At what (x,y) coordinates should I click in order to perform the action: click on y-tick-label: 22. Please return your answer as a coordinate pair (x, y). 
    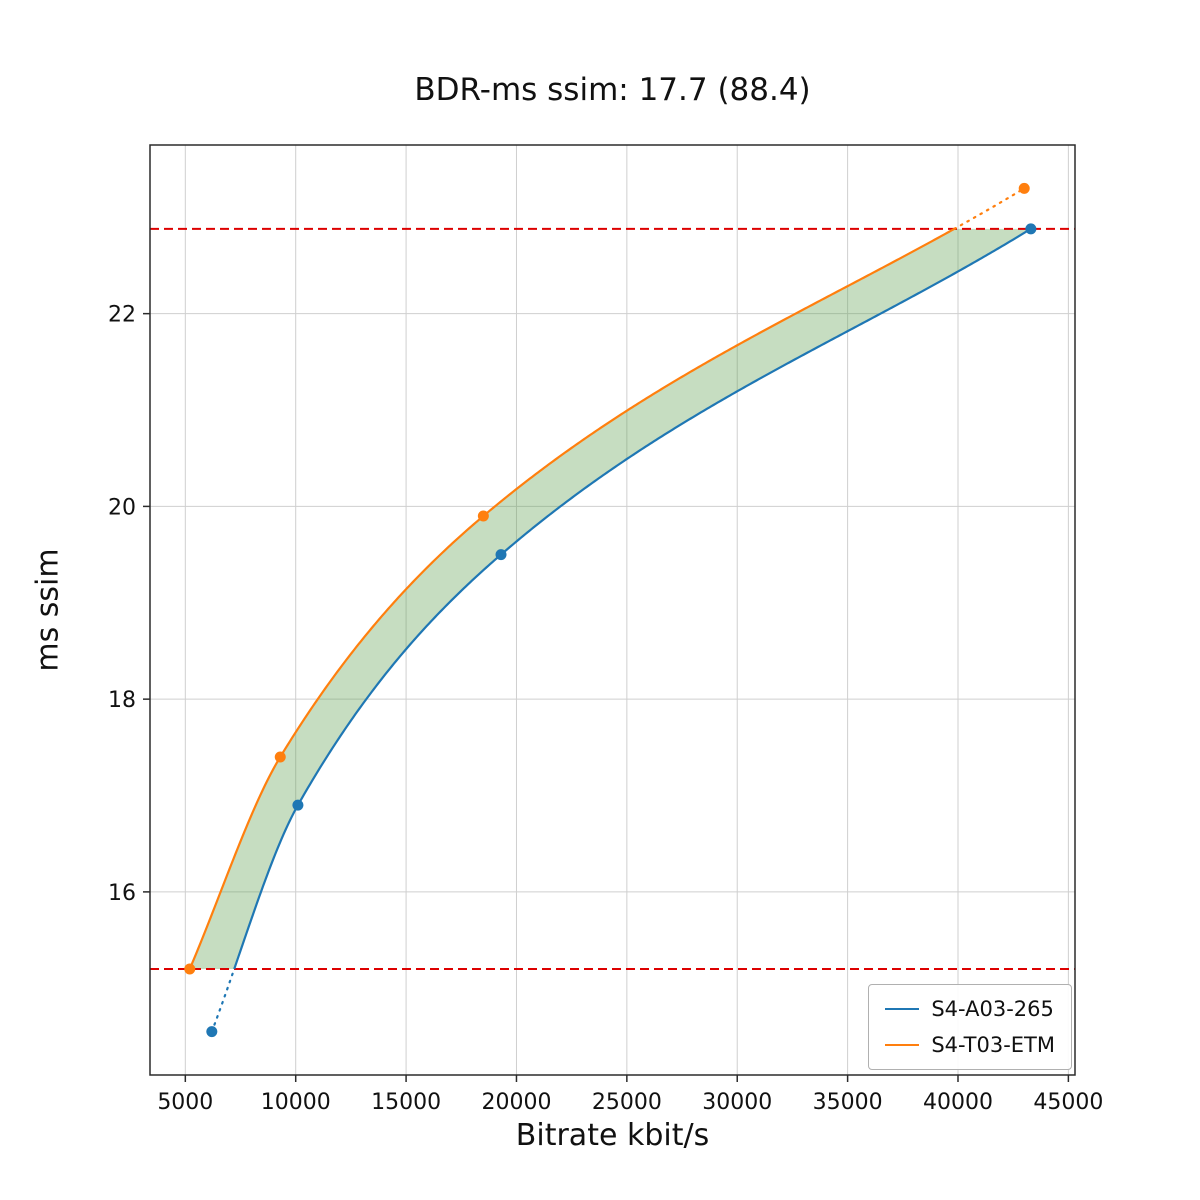
    Looking at the image, I should click on (122, 315).